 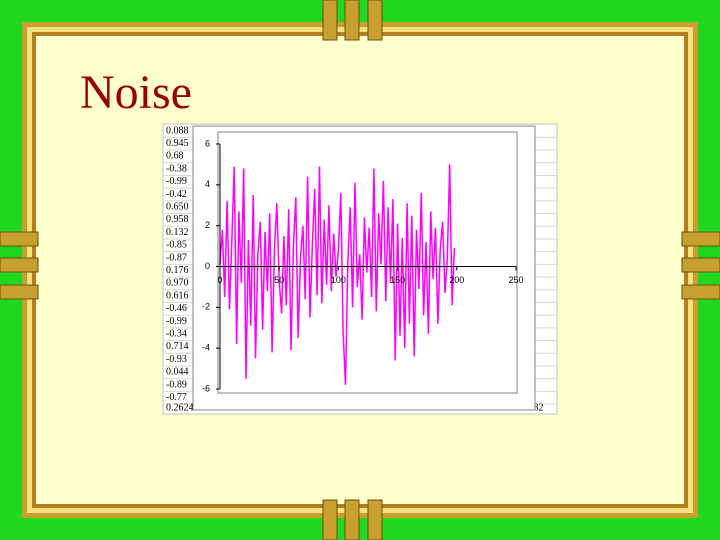 I want to click on y-tick-label: 2, so click(x=207, y=225).